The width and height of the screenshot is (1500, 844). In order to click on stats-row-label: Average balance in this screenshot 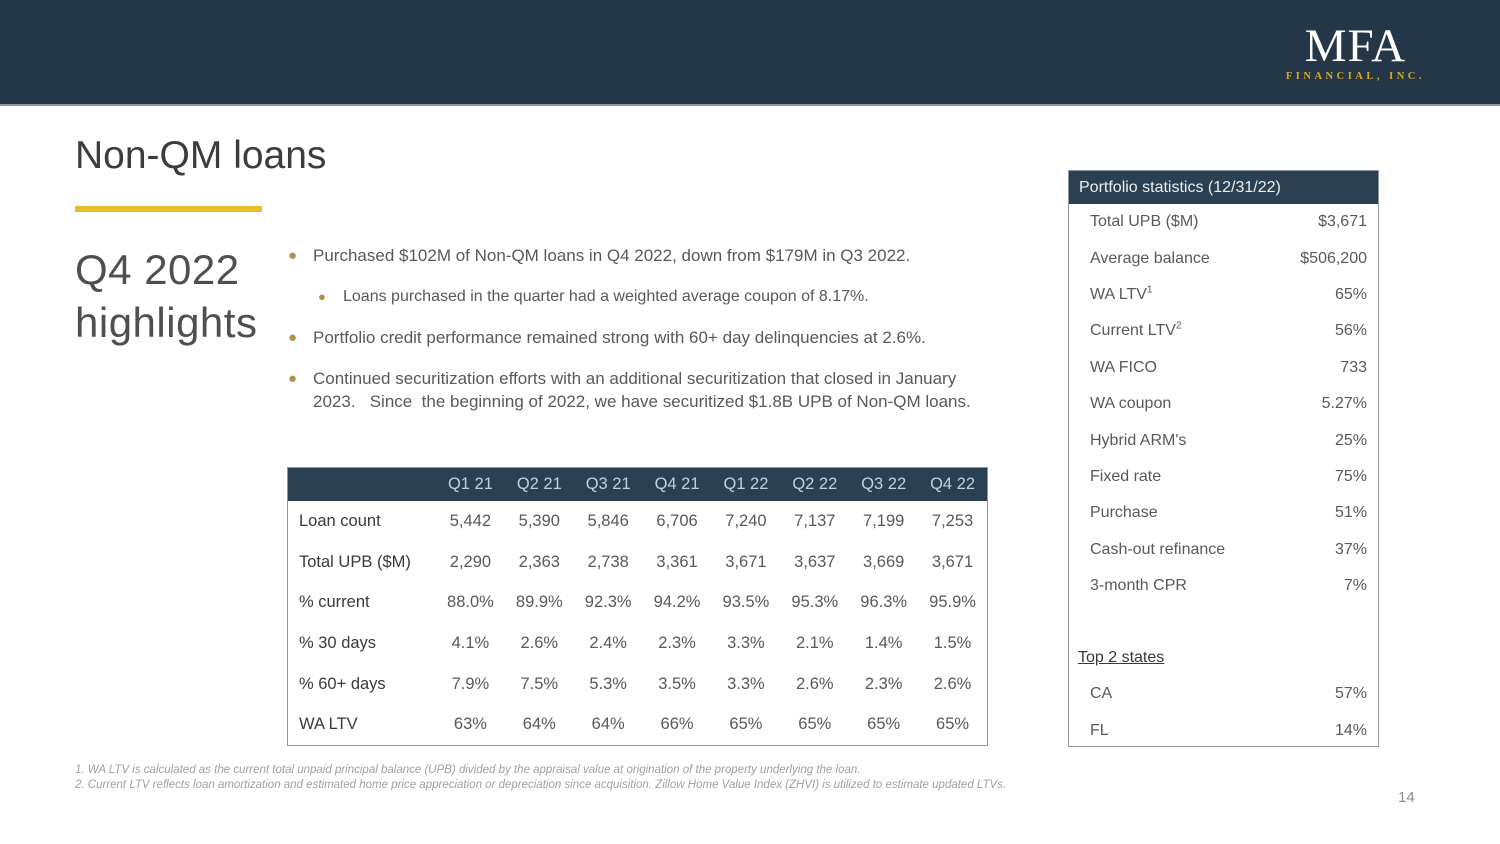, I will do `click(1150, 258)`.